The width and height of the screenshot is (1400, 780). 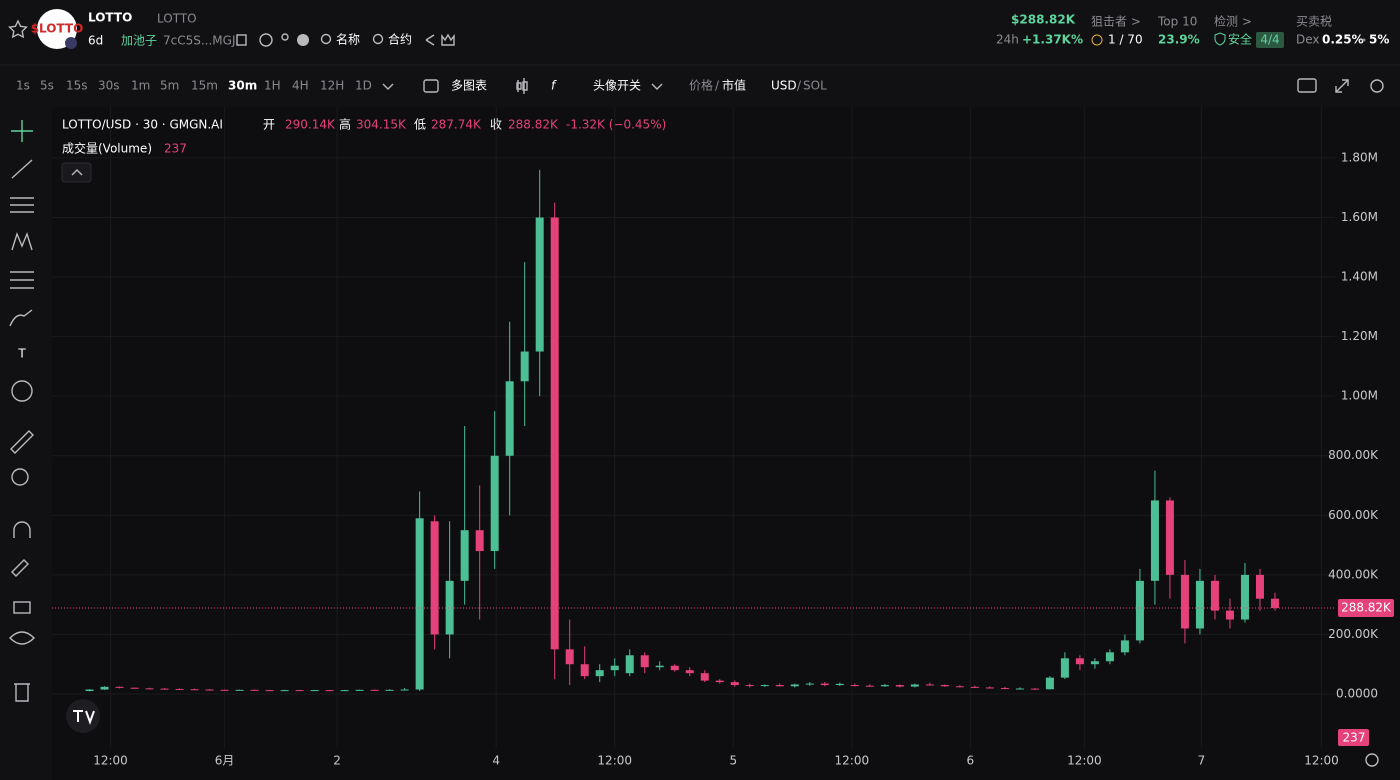 What do you see at coordinates (22, 131) in the screenshot?
I see `crosshair-tool` at bounding box center [22, 131].